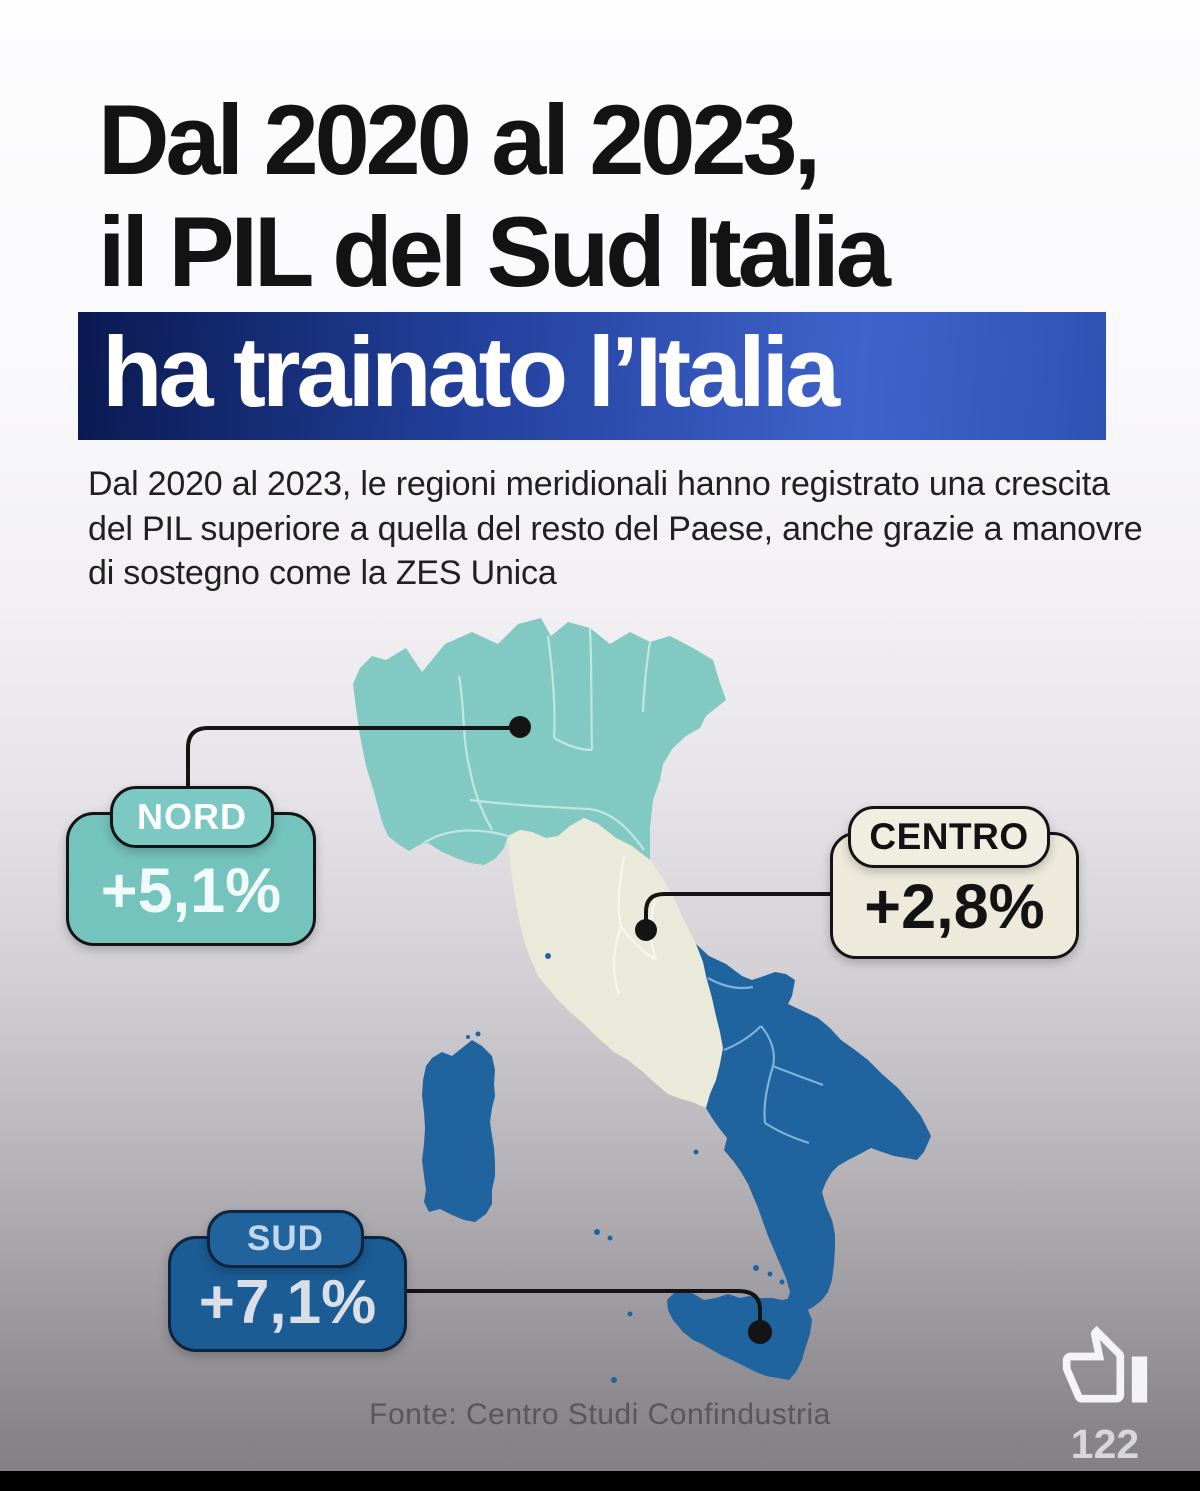 Image resolution: width=1200 pixels, height=1491 pixels. I want to click on page-title: Dal 2020 al 2023, il PIL del Sud Italia, so click(638, 196).